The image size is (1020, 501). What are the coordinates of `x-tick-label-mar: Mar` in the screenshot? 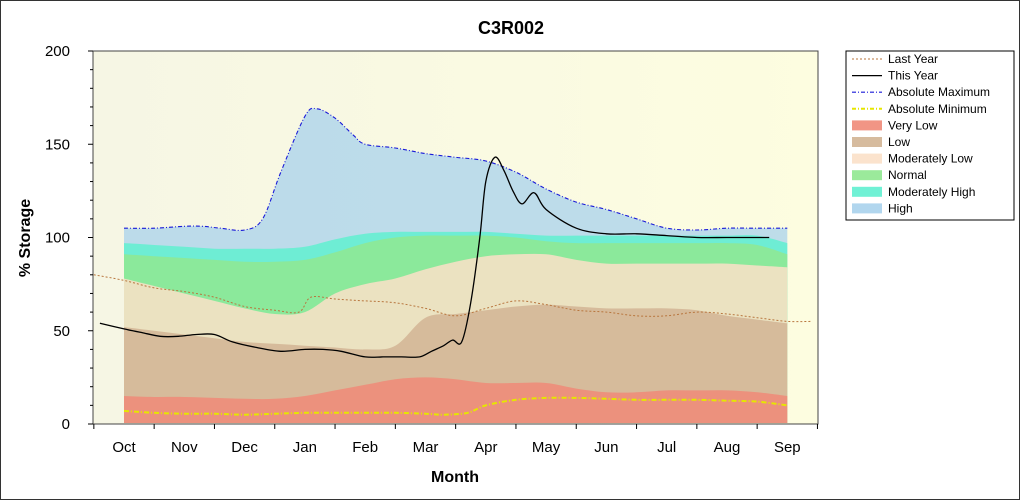 It's located at (426, 447).